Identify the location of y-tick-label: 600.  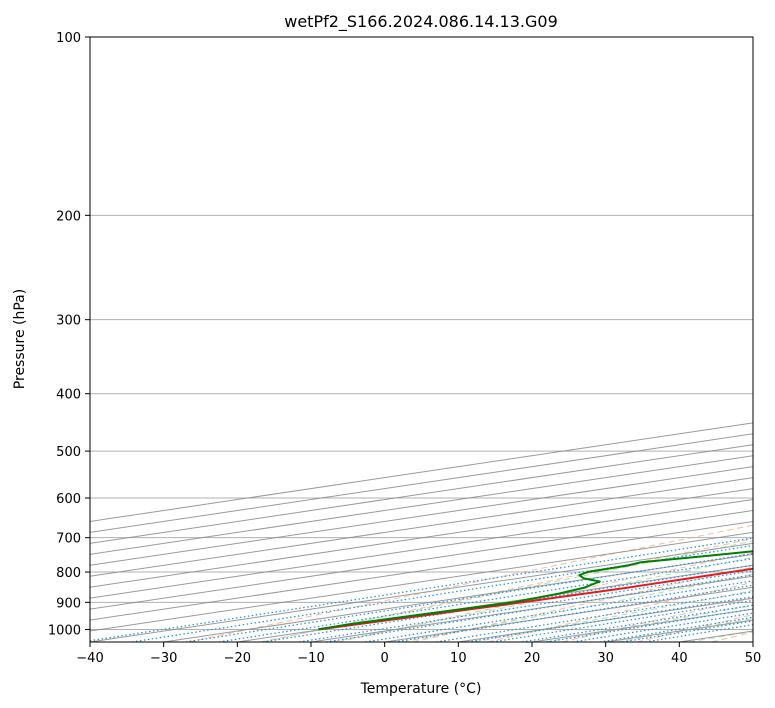
(68, 499).